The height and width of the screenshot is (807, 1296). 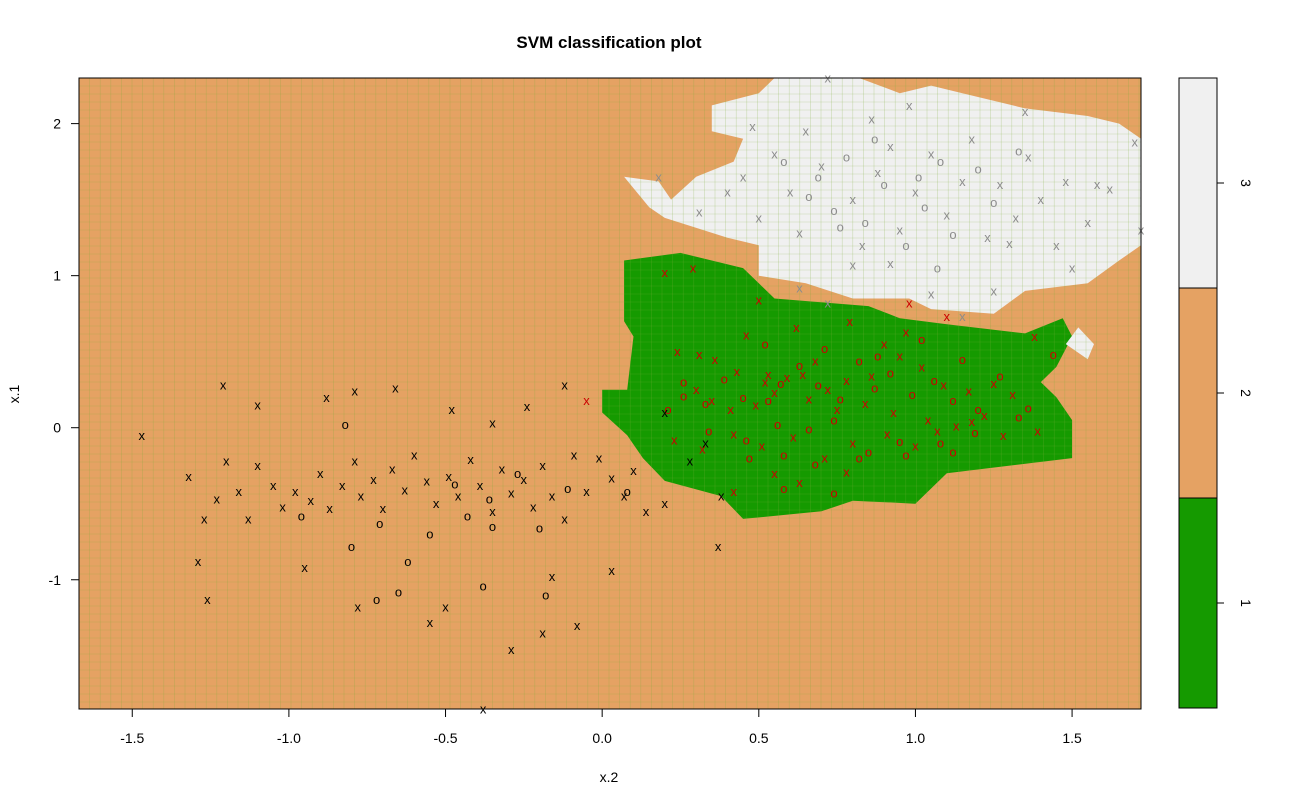 I want to click on legend-label: 2, so click(x=1246, y=393).